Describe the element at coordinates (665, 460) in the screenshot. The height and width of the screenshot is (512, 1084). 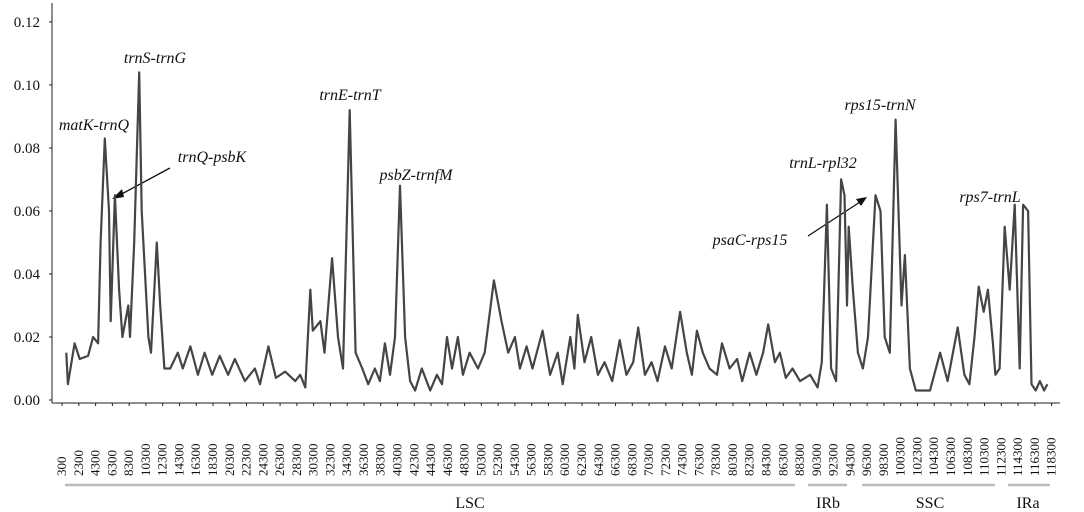
I see `x-tick-label: 72300` at that location.